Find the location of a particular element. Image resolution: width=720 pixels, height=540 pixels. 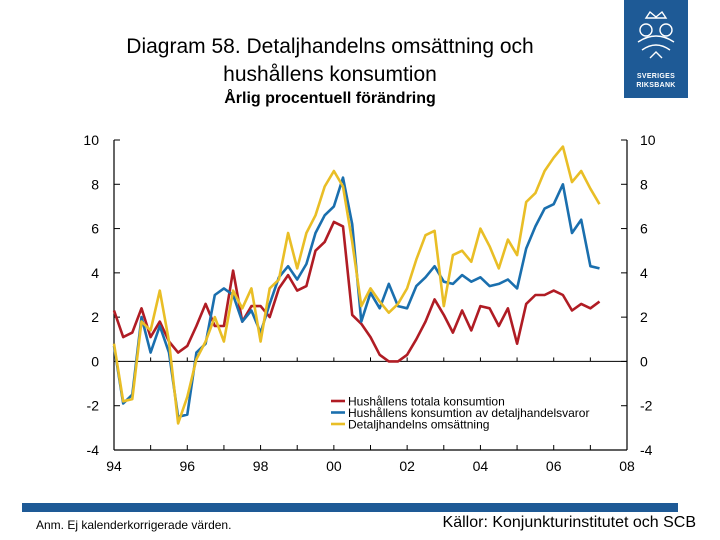

x-tick-label: 94 is located at coordinates (114, 466).